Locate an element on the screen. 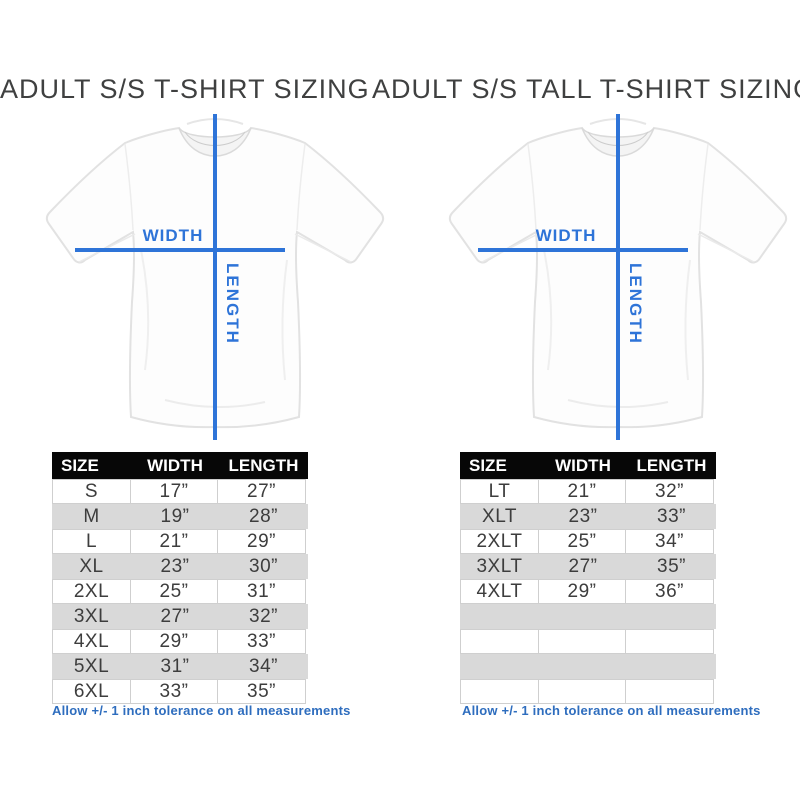  size-cell: 4XL is located at coordinates (91, 641).